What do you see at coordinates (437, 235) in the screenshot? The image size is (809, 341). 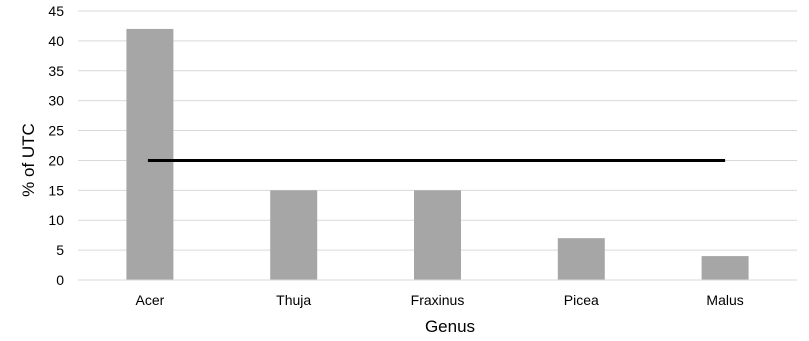 I see `bar-fraxinus` at bounding box center [437, 235].